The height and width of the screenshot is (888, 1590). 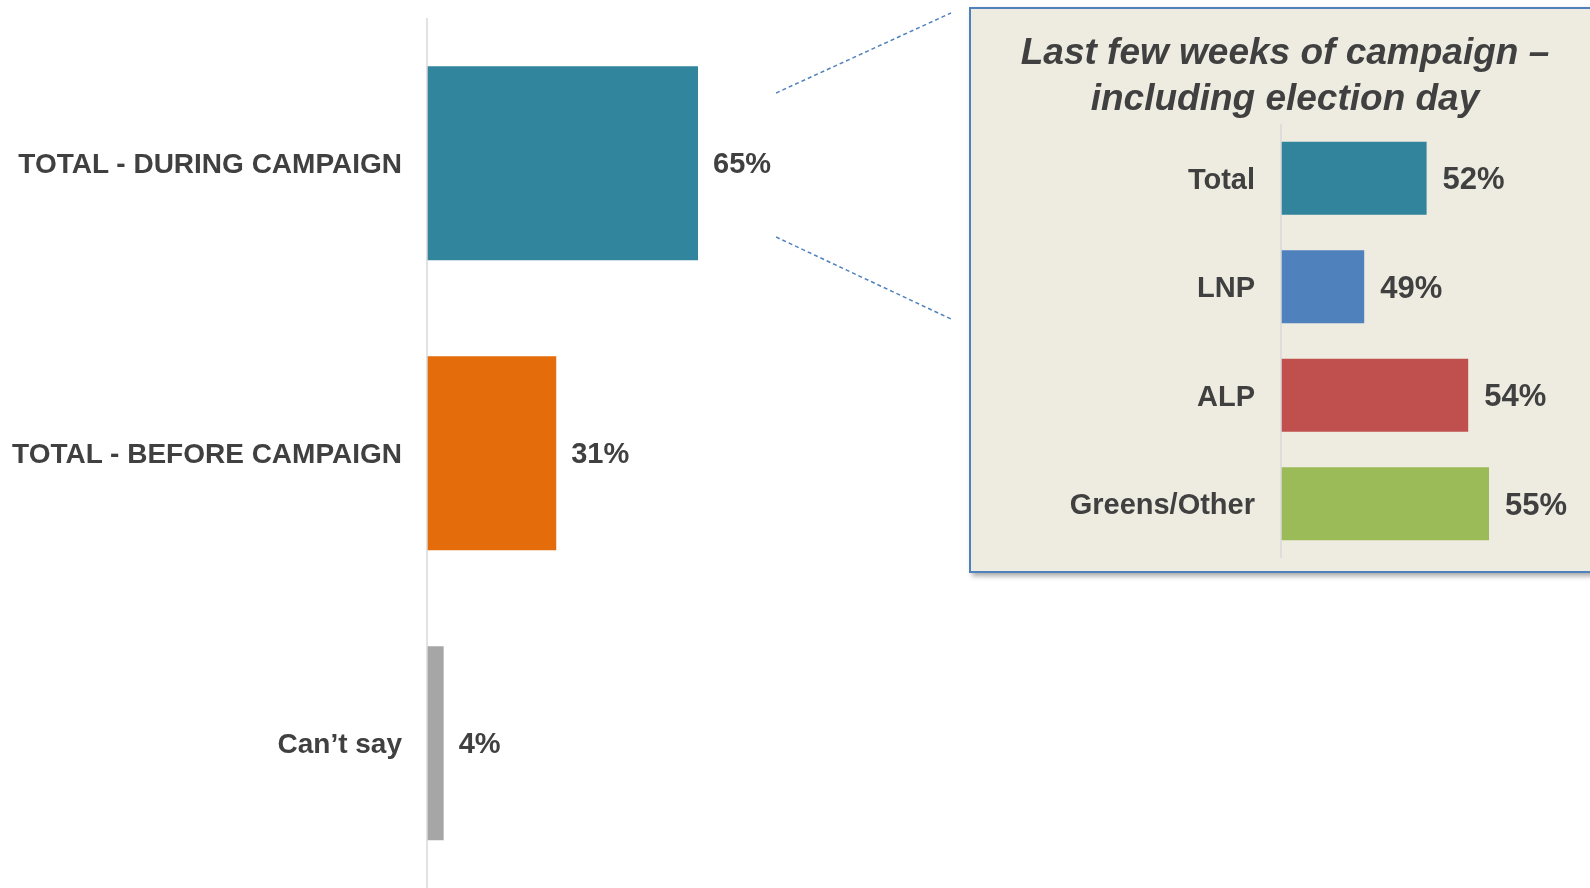 What do you see at coordinates (1221, 178) in the screenshot?
I see `y-tick-label: Total` at bounding box center [1221, 178].